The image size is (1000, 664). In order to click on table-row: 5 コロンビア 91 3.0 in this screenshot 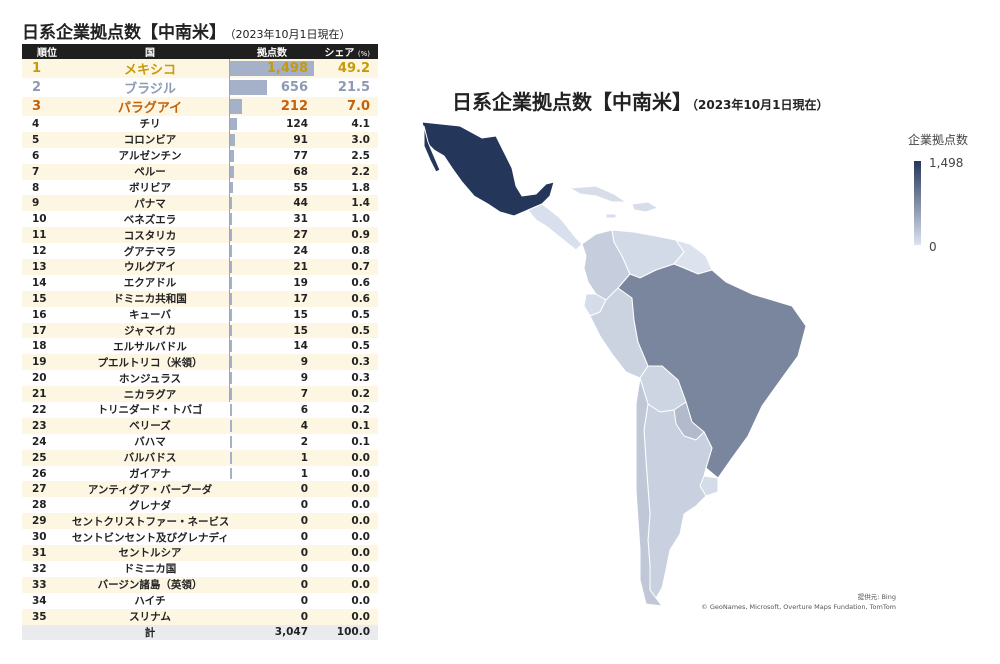, I will do `click(200, 139)`.